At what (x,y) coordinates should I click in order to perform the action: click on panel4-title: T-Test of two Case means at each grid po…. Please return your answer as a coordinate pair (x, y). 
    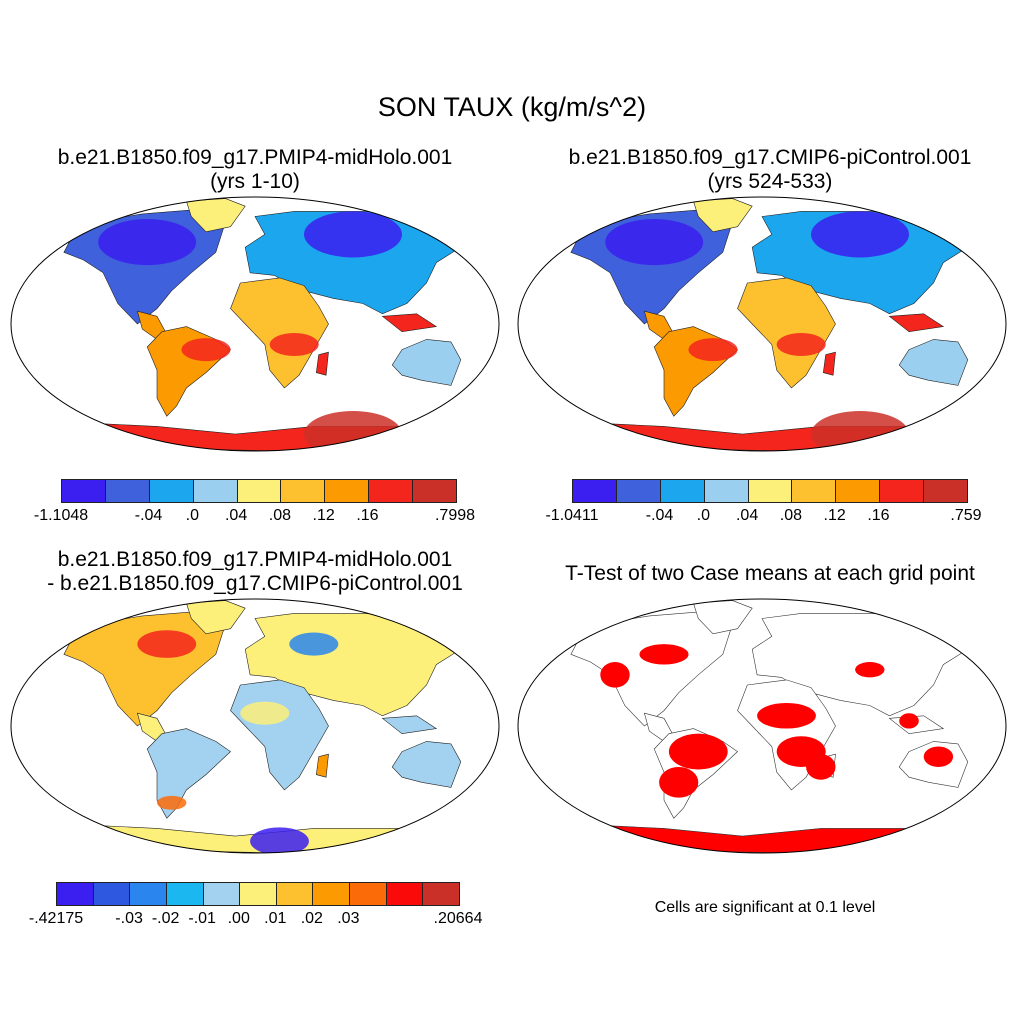
    Looking at the image, I should click on (770, 573).